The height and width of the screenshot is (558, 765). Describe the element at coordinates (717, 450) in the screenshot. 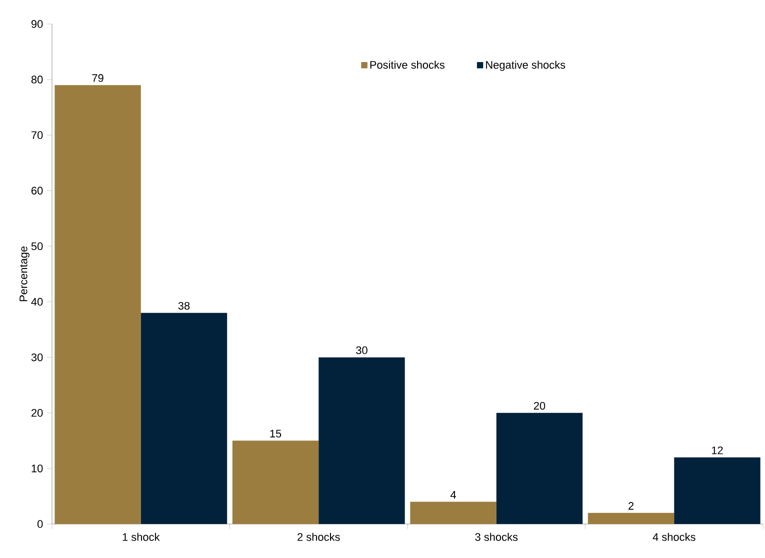

I see `data-label: 12` at that location.